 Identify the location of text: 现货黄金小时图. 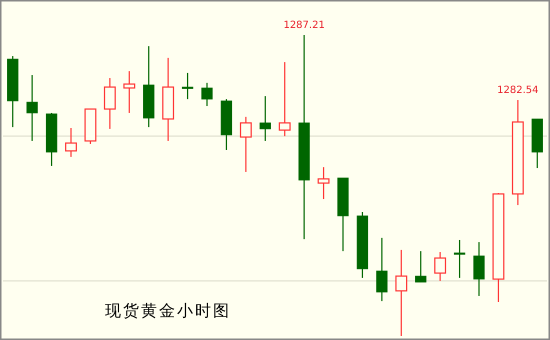
(168, 310).